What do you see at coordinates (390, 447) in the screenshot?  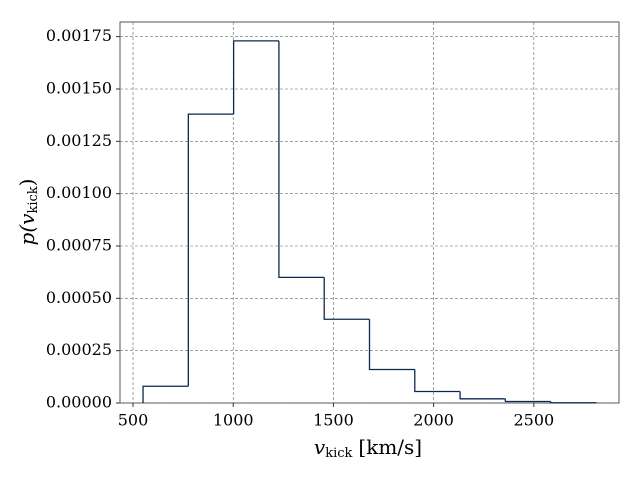 I see `x-label-unit: [km/s]` at bounding box center [390, 447].